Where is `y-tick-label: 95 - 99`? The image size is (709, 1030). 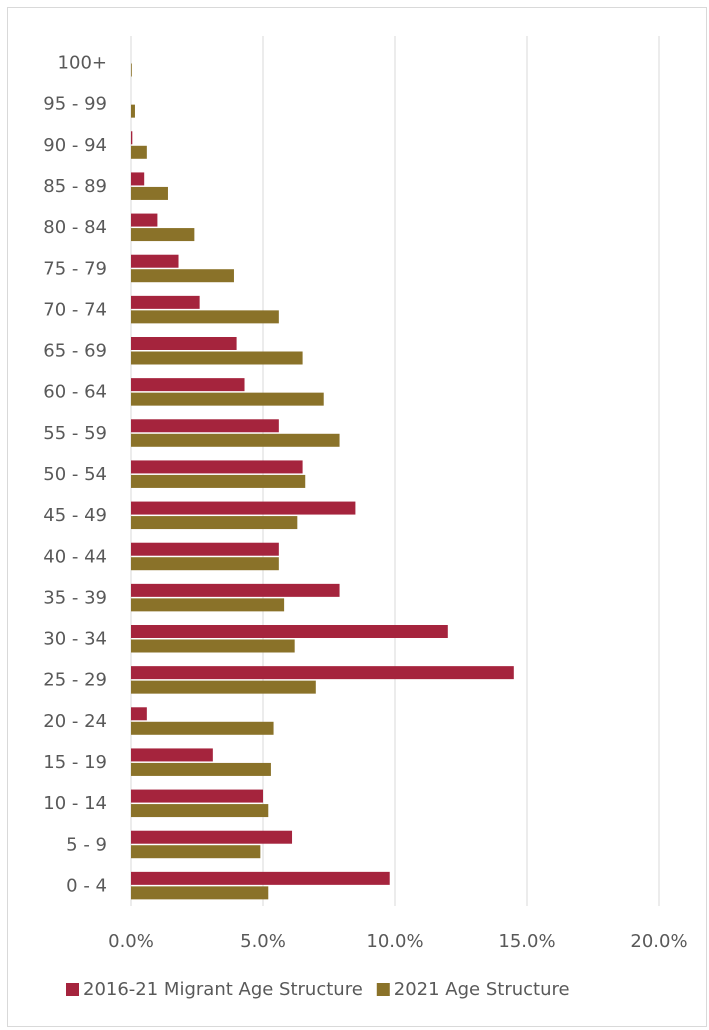 y-tick-label: 95 - 99 is located at coordinates (75, 104).